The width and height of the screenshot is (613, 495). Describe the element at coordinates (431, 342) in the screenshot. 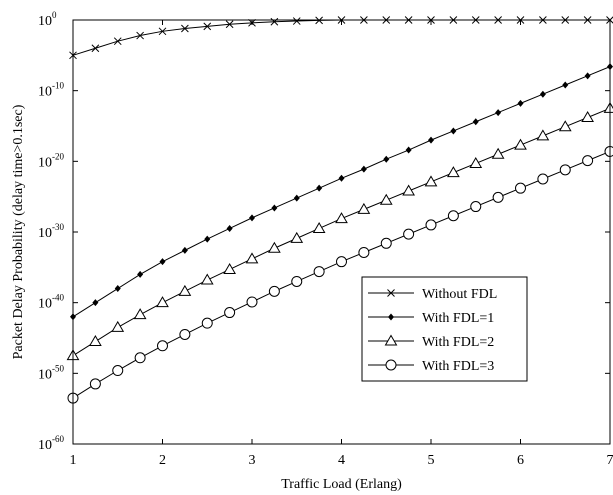

I see `legend-item: With FDL=2` at that location.